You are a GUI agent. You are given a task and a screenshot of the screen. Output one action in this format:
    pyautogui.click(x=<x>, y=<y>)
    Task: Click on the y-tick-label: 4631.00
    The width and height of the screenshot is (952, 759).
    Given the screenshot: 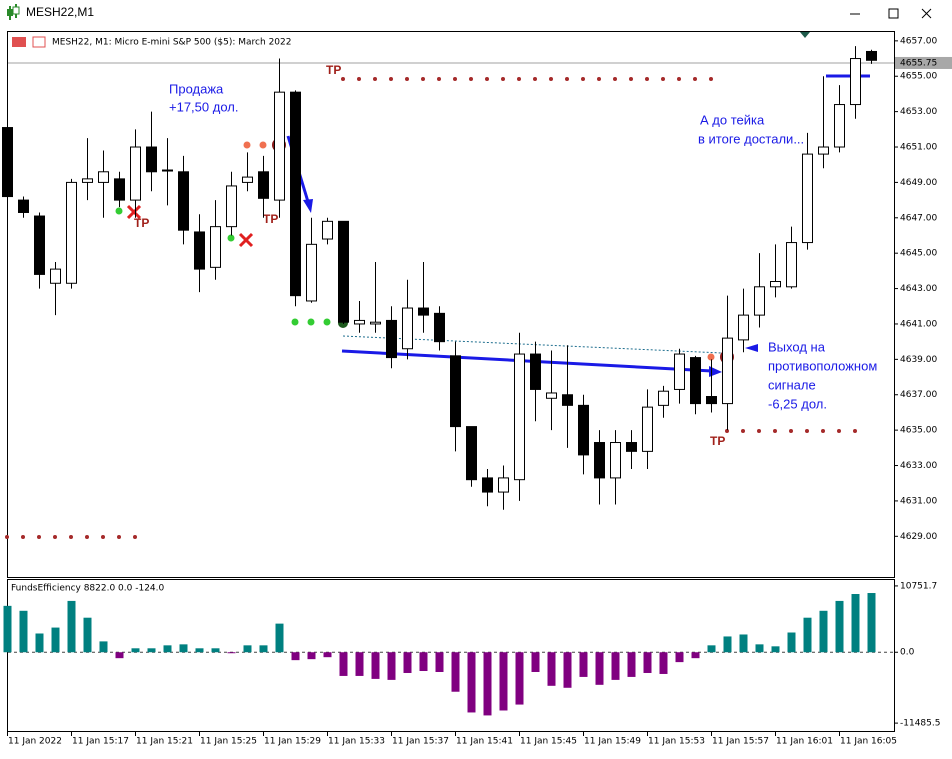 What is the action you would take?
    pyautogui.click(x=918, y=501)
    